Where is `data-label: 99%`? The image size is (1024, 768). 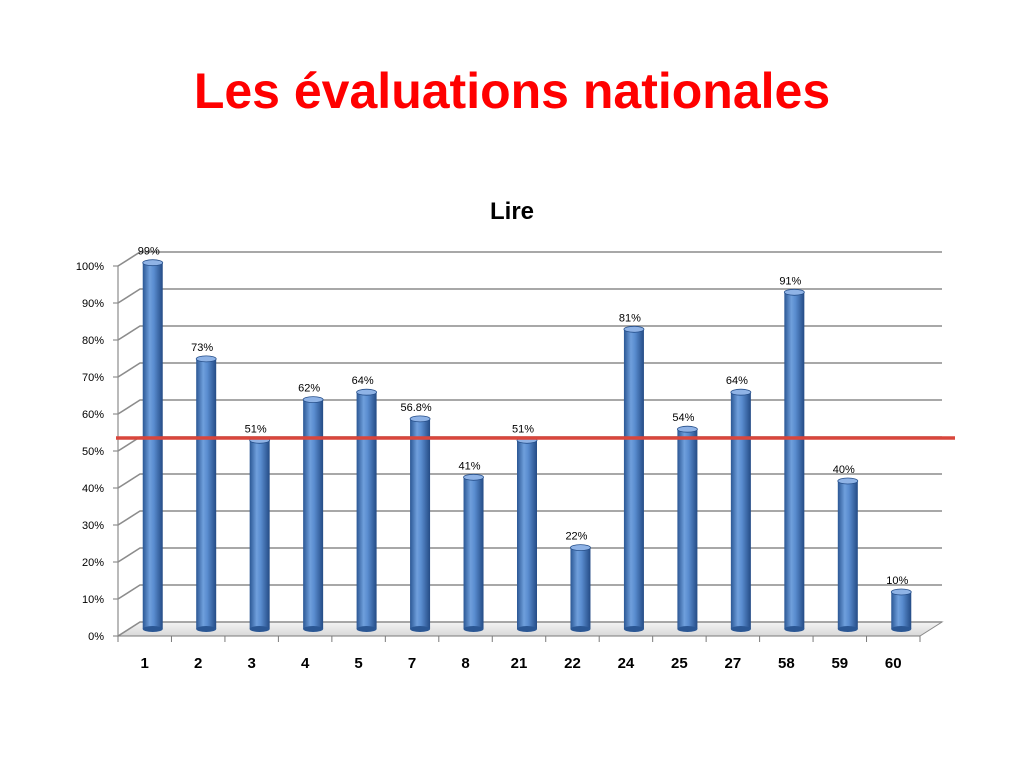
data-label: 99% is located at coordinates (149, 252).